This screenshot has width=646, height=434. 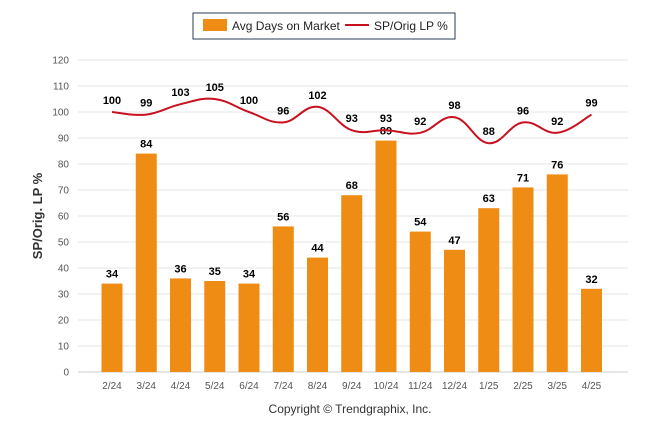 I want to click on y-axis-title: SP/Orig. LP %, so click(x=37, y=215).